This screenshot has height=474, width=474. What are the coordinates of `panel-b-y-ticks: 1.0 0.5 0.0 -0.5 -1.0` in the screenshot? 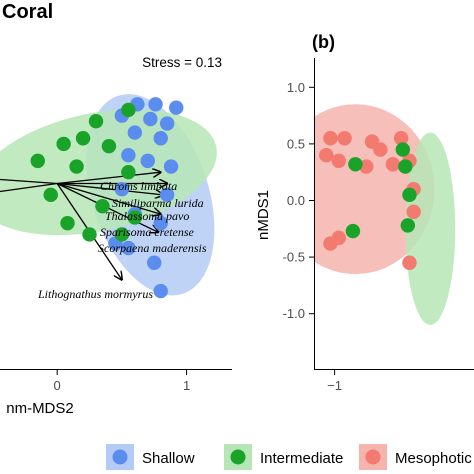 It's located at (298, 200).